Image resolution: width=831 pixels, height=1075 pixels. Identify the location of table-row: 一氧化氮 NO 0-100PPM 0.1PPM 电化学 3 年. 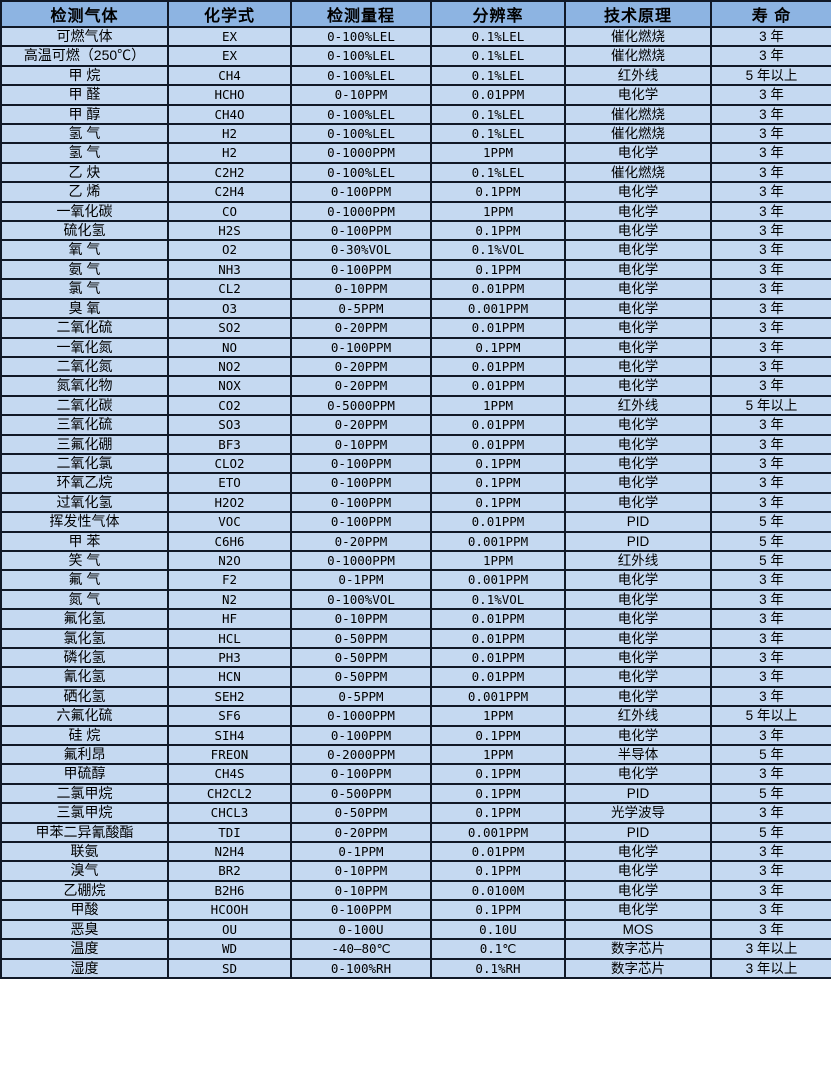
(415, 347).